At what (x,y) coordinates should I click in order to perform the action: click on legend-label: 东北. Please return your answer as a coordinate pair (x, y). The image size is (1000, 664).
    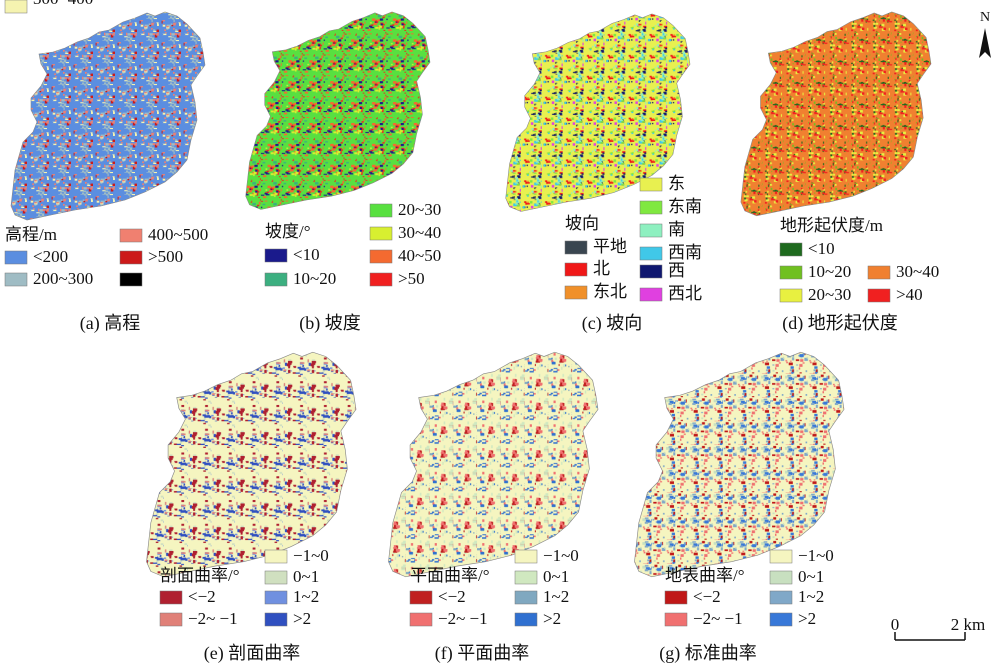
    Looking at the image, I should click on (610, 291).